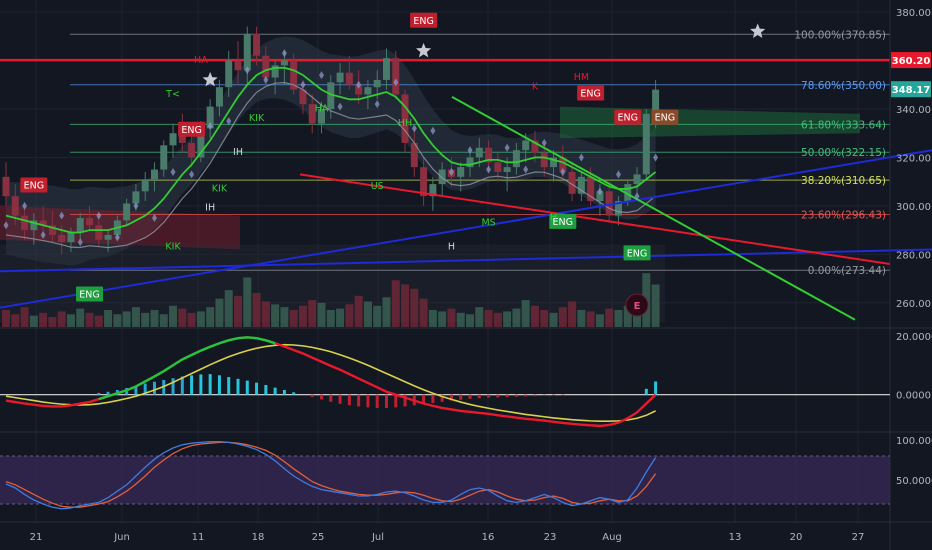 This screenshot has height=550, width=932. I want to click on price-tick-label: 320.00, so click(913, 158).